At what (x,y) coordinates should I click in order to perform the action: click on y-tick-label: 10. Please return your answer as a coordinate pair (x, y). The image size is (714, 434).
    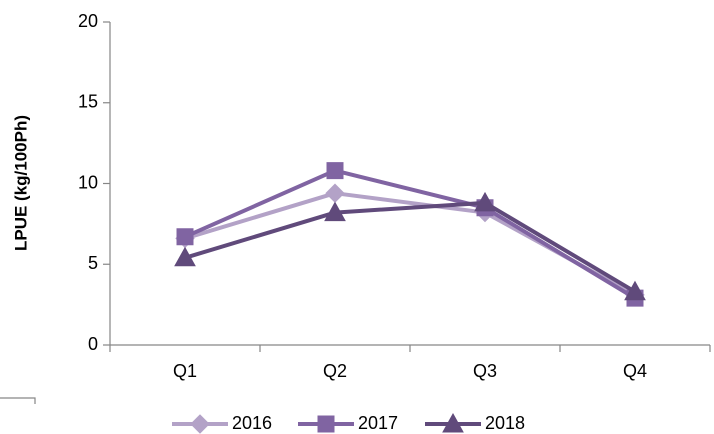
    Looking at the image, I should click on (88, 182).